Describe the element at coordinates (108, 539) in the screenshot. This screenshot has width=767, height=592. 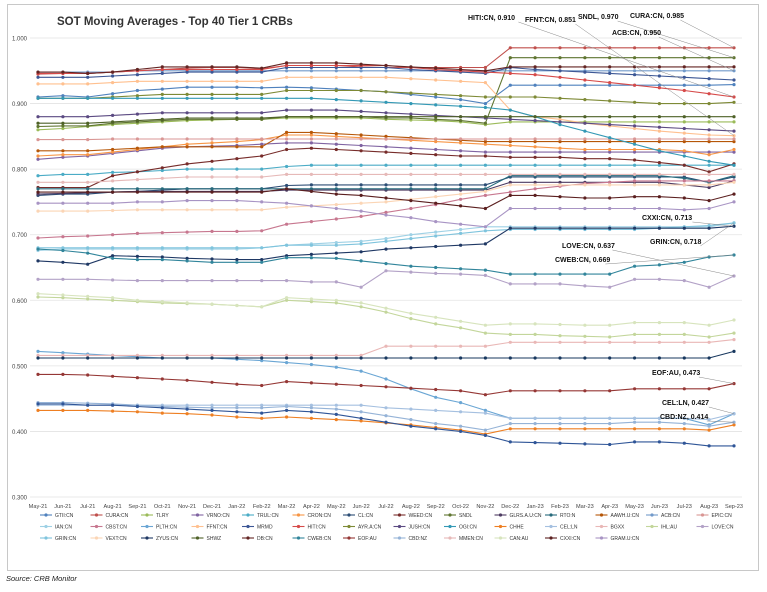
I see `legend-item: VEXT:CN` at that location.